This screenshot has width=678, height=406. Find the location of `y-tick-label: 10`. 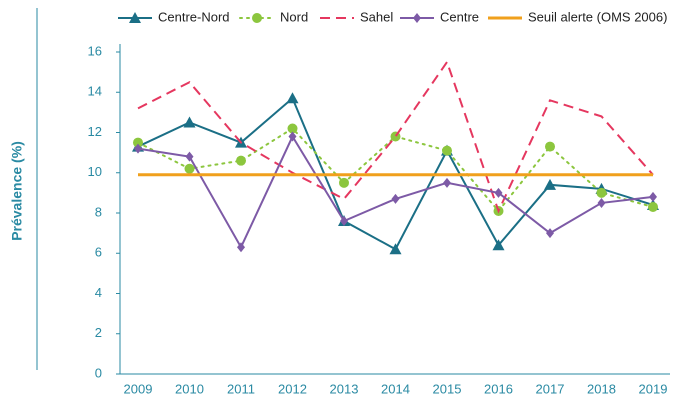

y-tick-label: 10 is located at coordinates (95, 171).